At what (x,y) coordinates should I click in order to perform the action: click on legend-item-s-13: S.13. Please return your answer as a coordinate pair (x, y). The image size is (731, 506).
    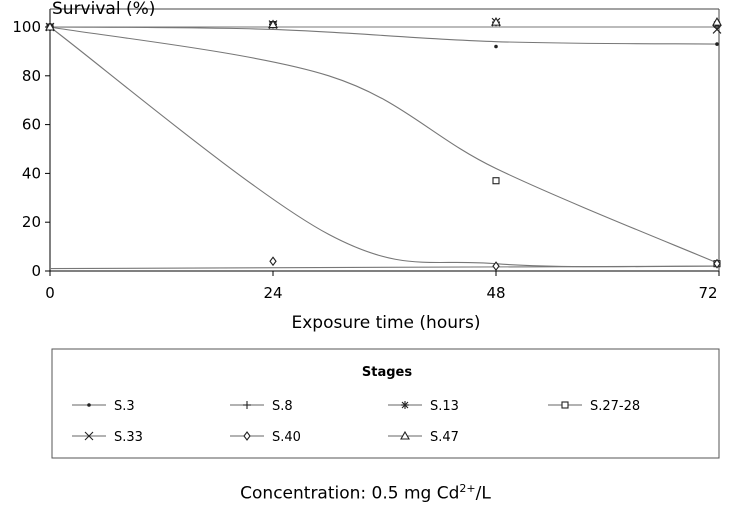
    Looking at the image, I should click on (423, 406).